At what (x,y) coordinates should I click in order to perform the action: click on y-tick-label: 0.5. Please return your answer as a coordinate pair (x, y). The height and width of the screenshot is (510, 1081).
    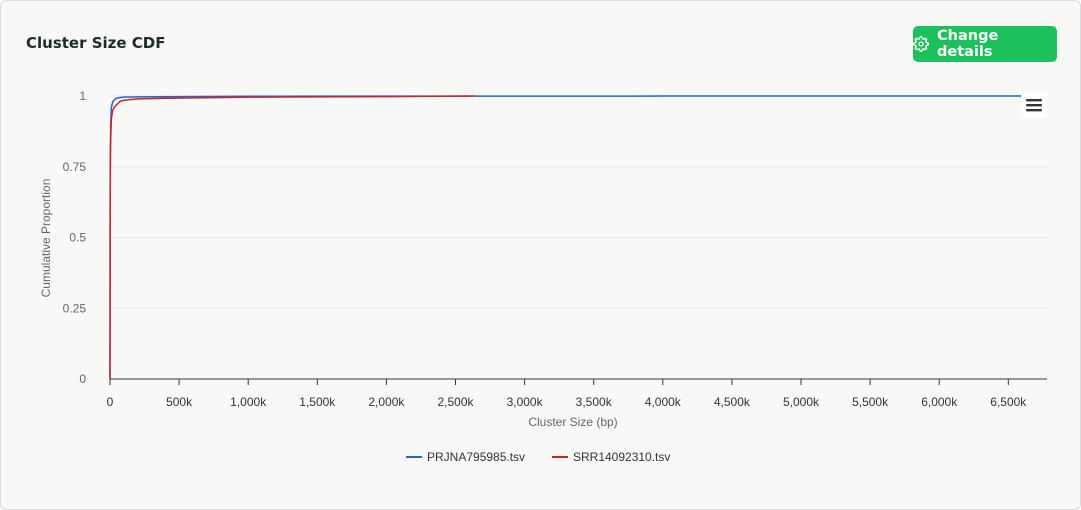
    Looking at the image, I should click on (77, 238).